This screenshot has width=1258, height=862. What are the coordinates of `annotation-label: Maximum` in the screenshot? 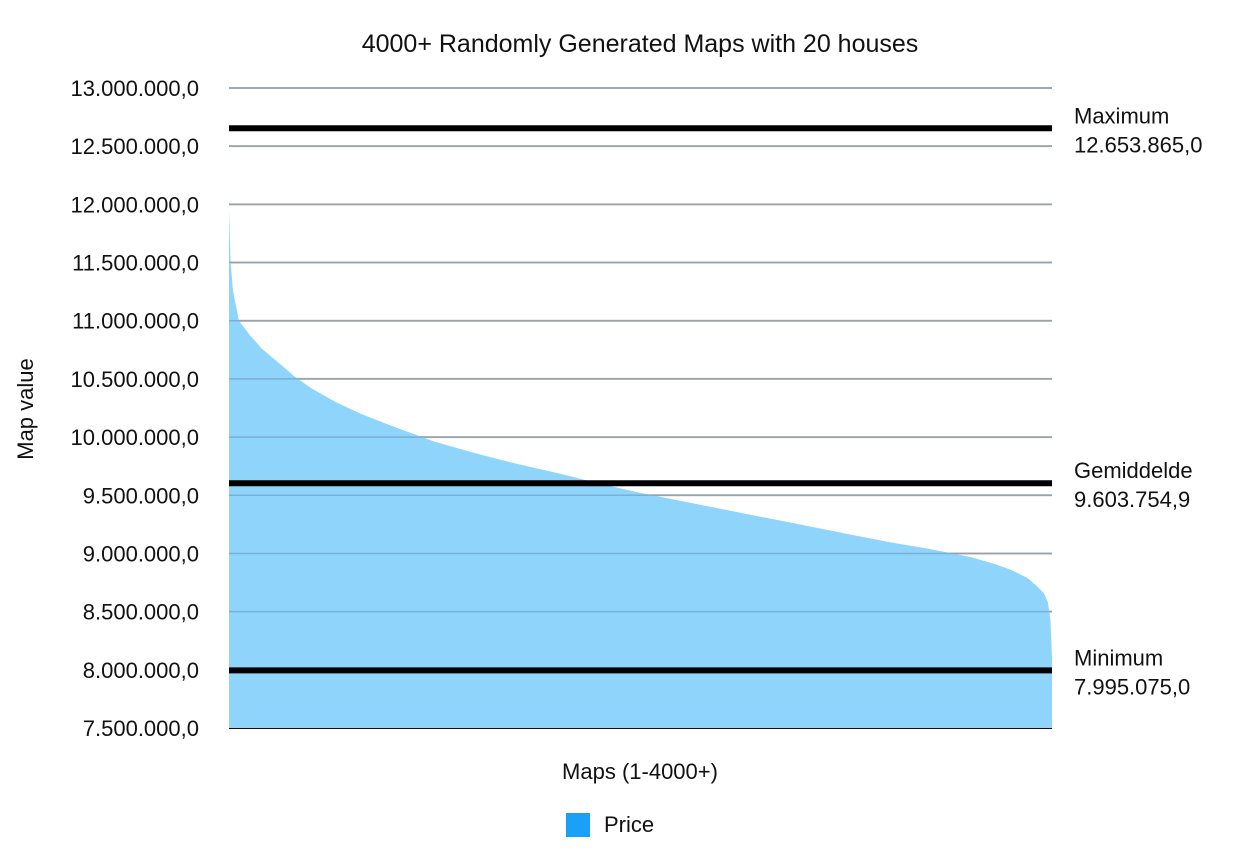 It's located at (1121, 115).